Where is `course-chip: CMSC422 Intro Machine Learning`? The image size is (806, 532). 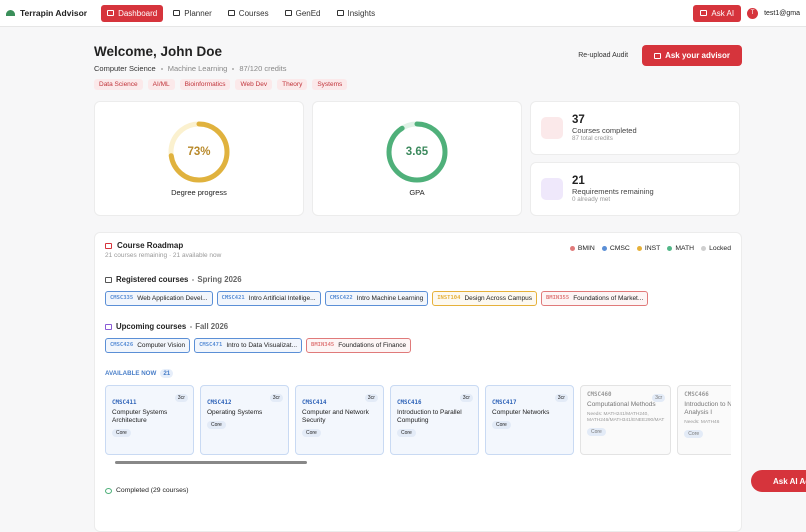 course-chip: CMSC422 Intro Machine Learning is located at coordinates (376, 298).